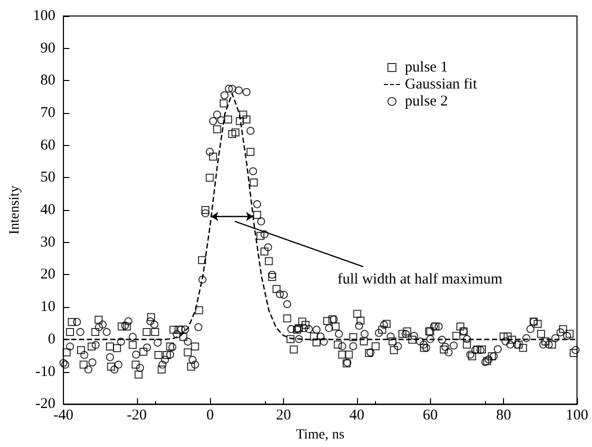  Describe the element at coordinates (48, 178) in the screenshot. I see `y-tick-label: 50` at that location.